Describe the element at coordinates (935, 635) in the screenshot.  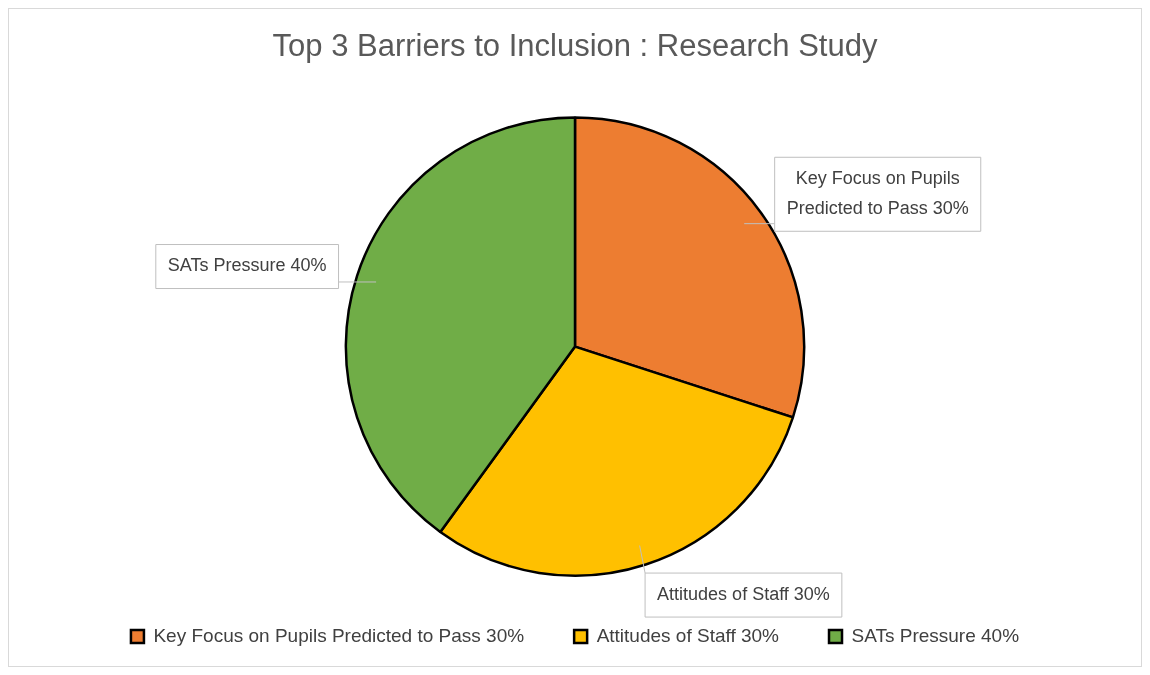
I see `legend-label: SATs Pressure 40%` at that location.